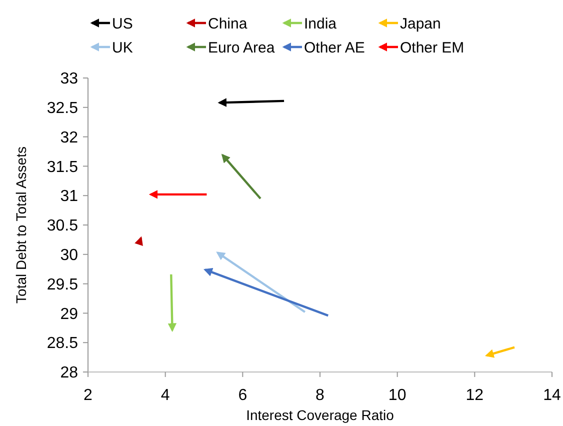  What do you see at coordinates (243, 395) in the screenshot?
I see `x-tick-label: 6` at bounding box center [243, 395].